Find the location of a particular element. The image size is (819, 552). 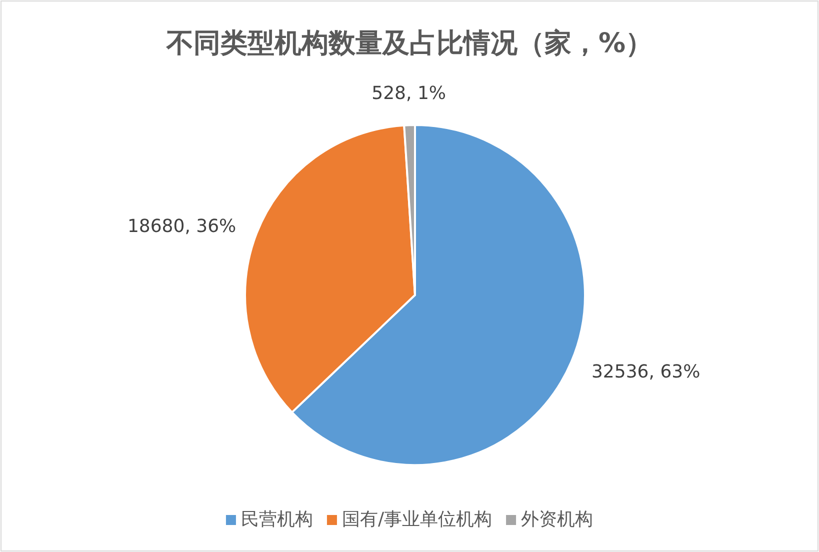

legend-label: 国有/事业单位机构 is located at coordinates (417, 519).